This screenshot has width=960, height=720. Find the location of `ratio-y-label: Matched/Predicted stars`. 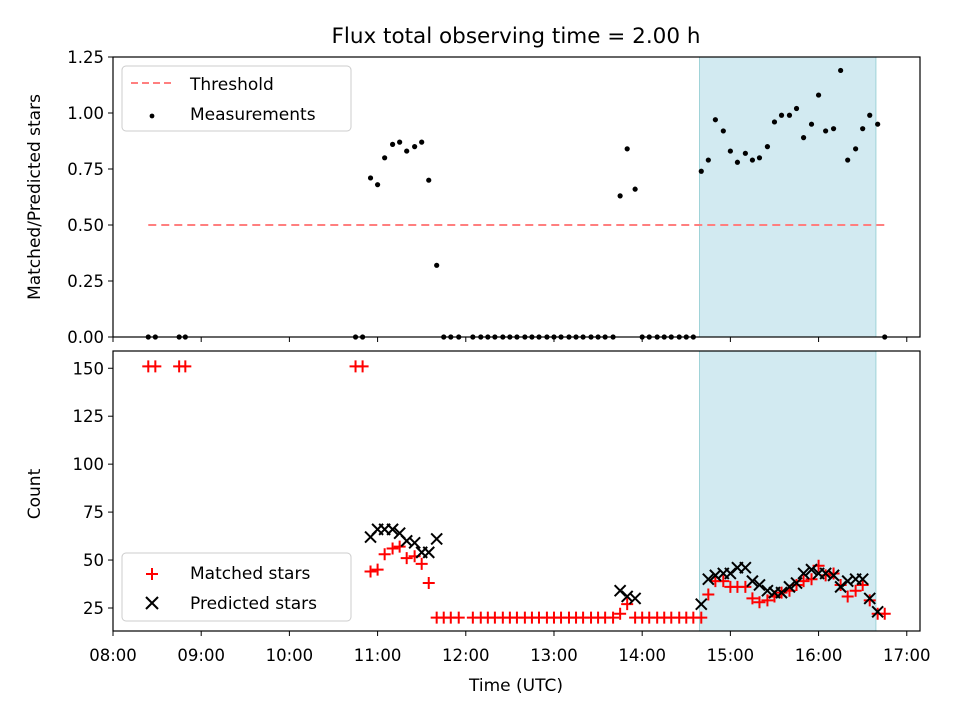

ratio-y-label: Matched/Predicted stars is located at coordinates (35, 197).